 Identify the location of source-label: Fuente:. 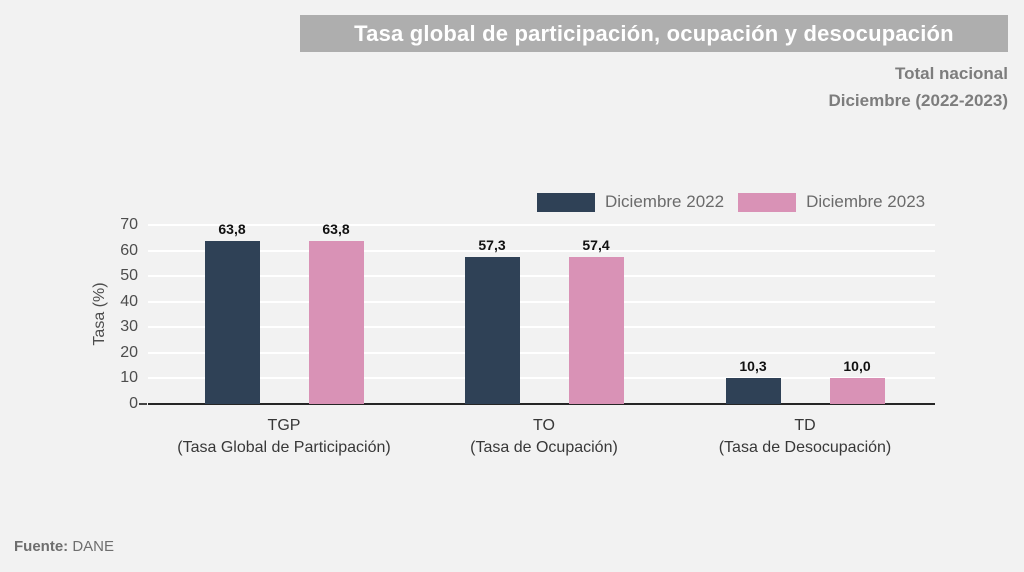
(41, 546).